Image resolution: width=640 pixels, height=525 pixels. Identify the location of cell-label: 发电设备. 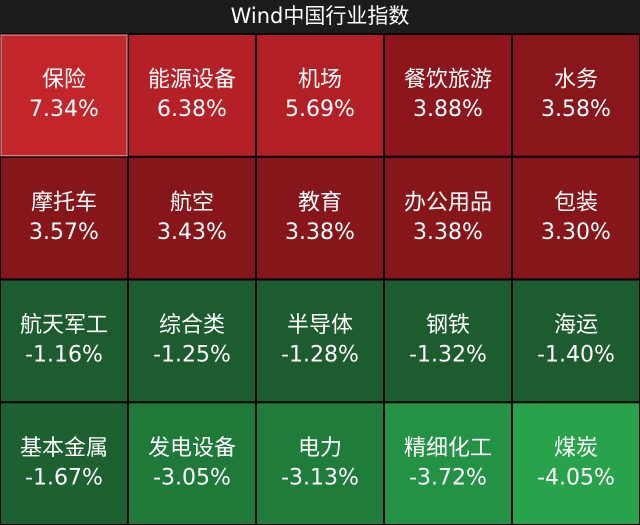
(192, 448).